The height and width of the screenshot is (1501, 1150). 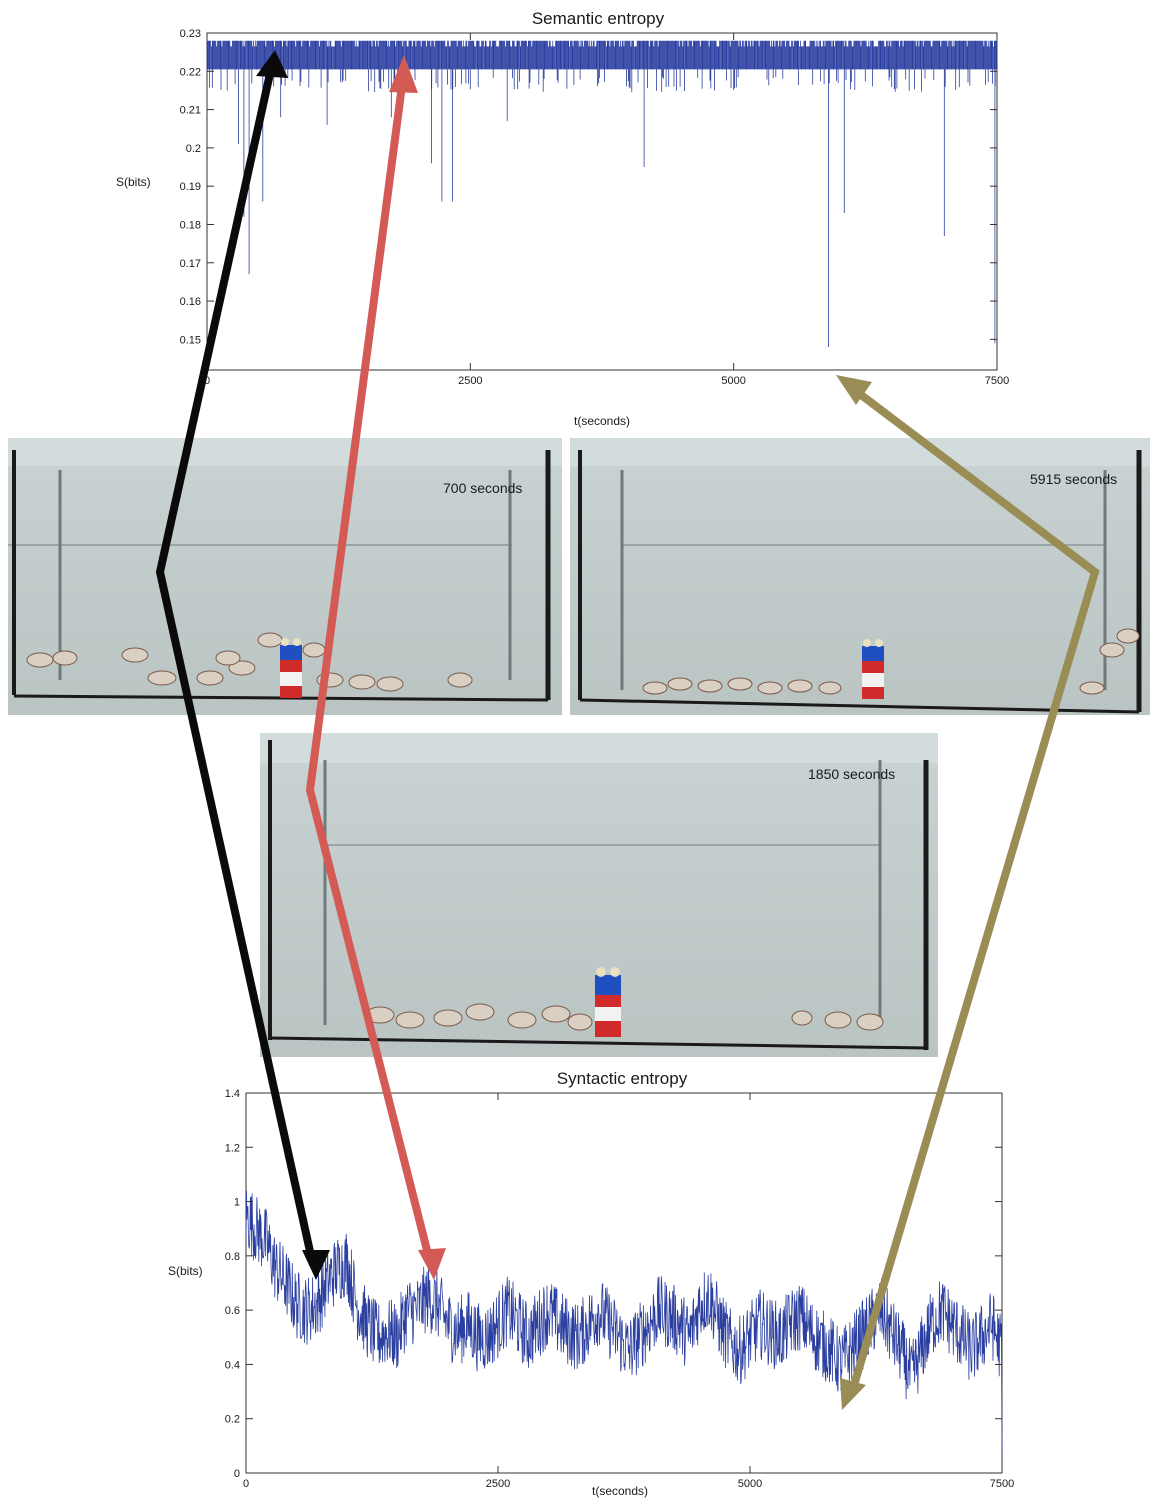 What do you see at coordinates (599, 895) in the screenshot?
I see `aquarium-photo-1850: 1850 seconds` at bounding box center [599, 895].